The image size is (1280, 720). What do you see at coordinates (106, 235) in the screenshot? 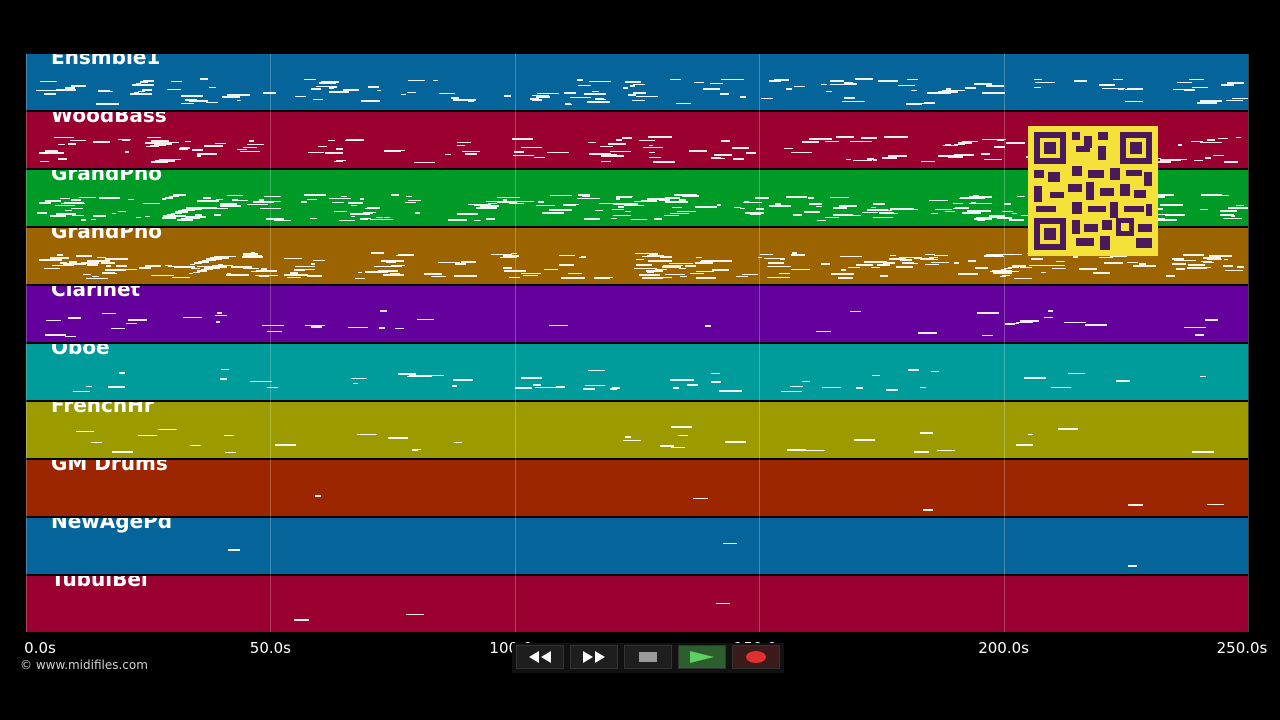
I see `track-name: GrandPno` at bounding box center [106, 235].